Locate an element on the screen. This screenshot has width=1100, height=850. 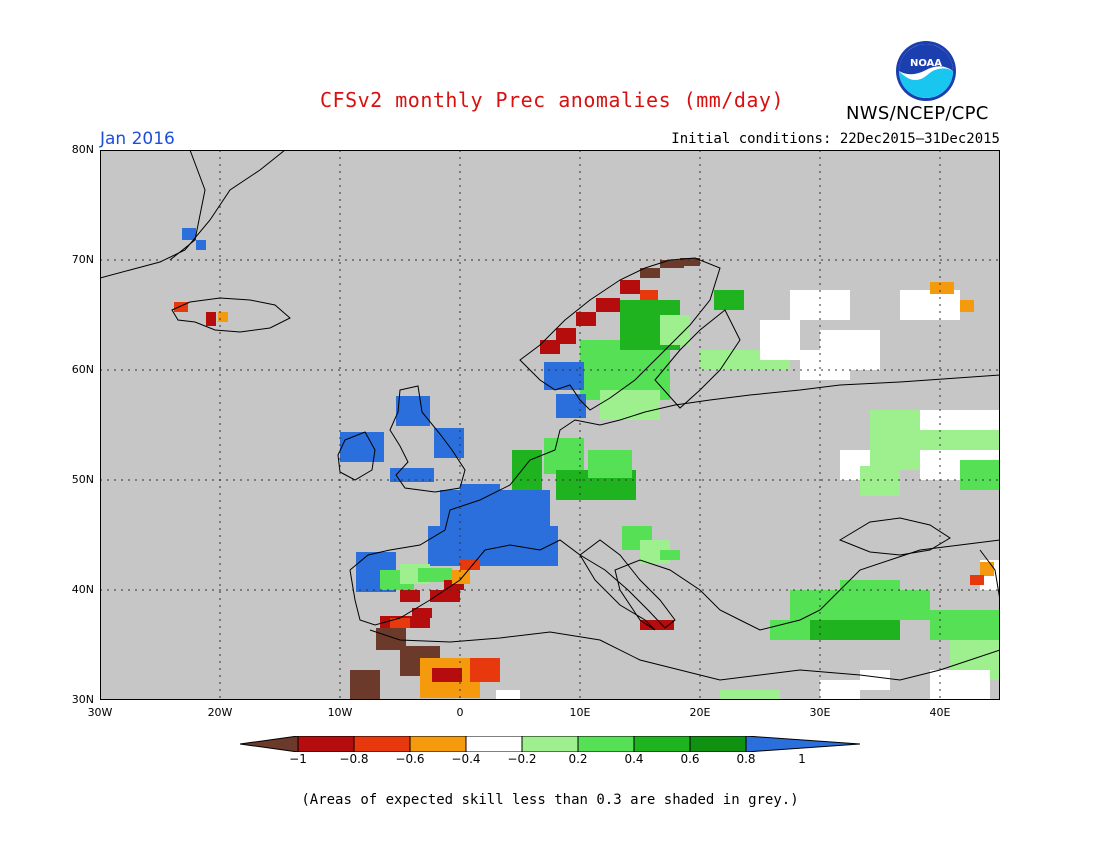
colorbar-tick-label: 0.4 is located at coordinates (634, 759).